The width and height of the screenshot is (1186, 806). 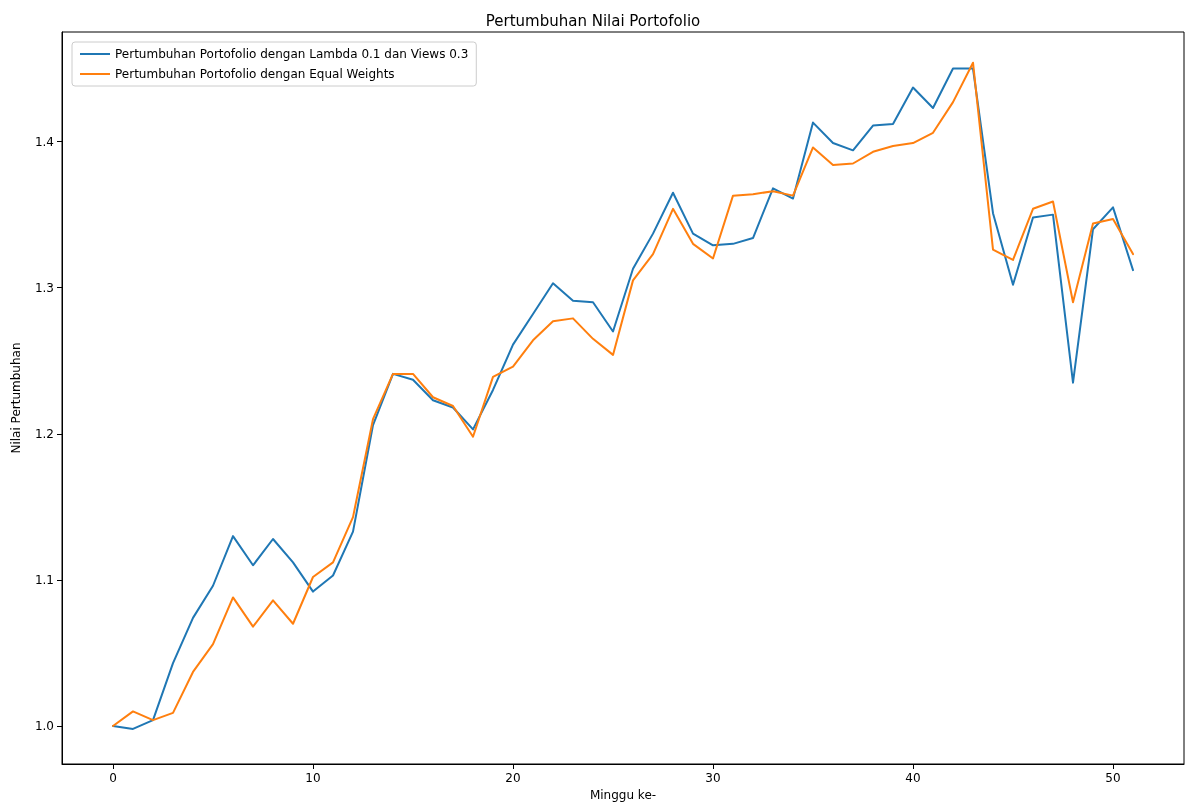 What do you see at coordinates (255, 74) in the screenshot?
I see `legend-label: Pertumbuhan Portofolio dengan Equal Weights` at bounding box center [255, 74].